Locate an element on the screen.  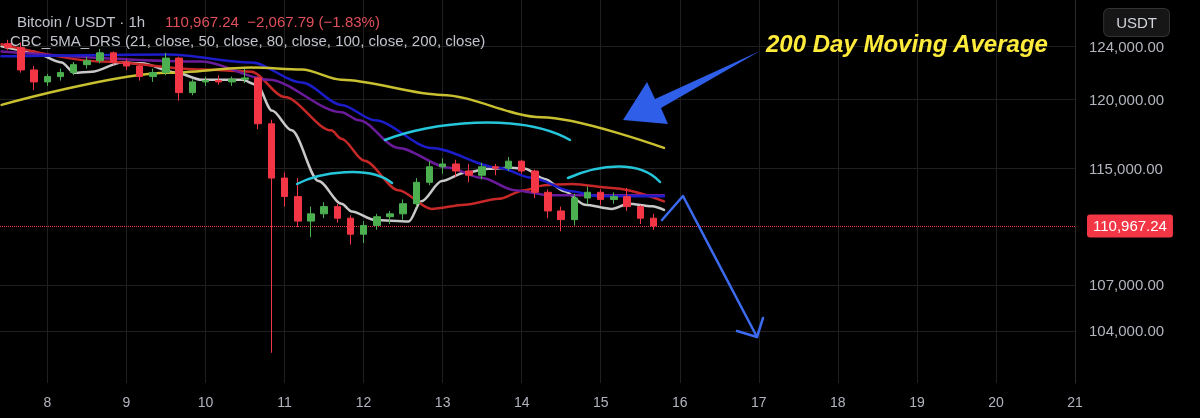
annotation: 200 Day Moving Average is located at coordinates (906, 43).